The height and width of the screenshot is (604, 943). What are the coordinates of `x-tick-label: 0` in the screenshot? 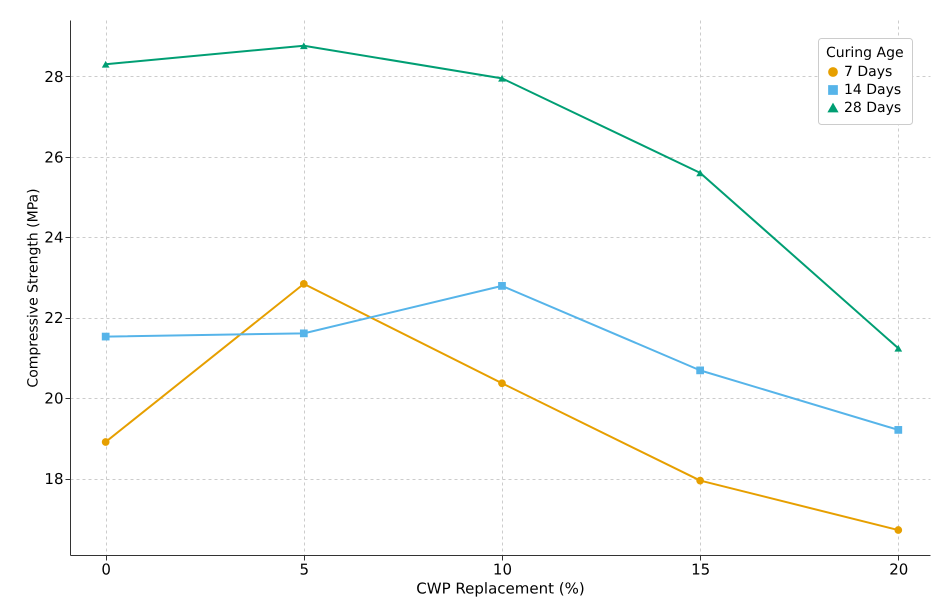 It's located at (106, 569).